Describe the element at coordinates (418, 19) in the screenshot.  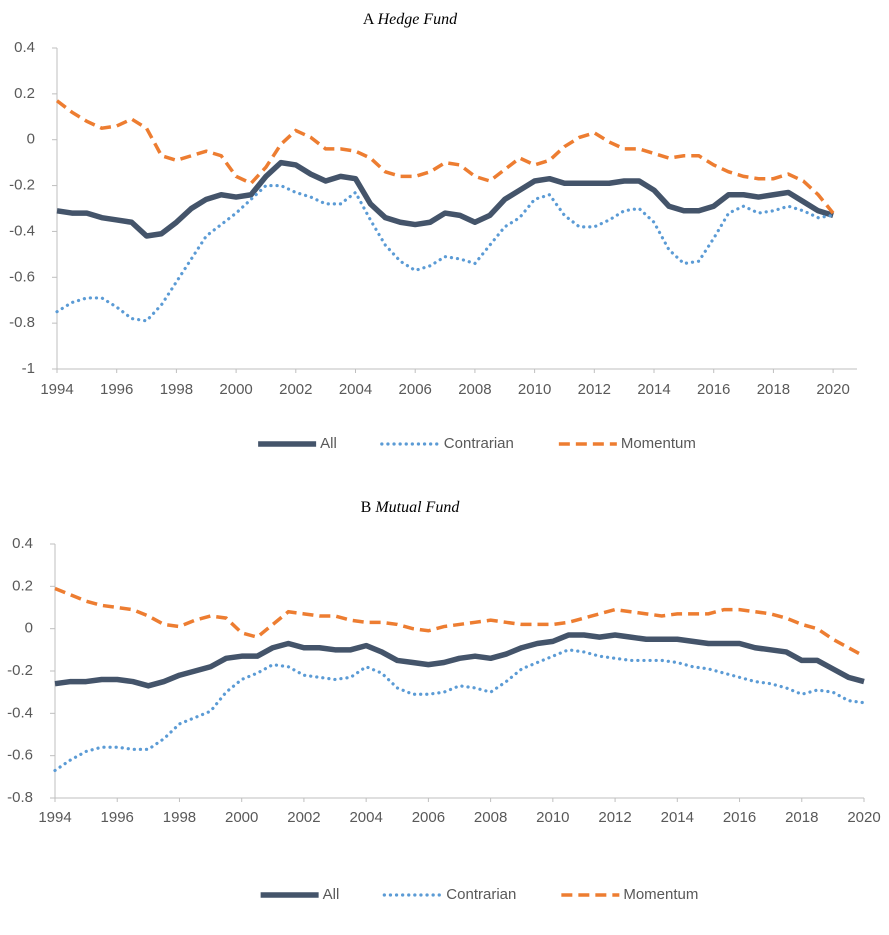
I see `title-text: Hedge Fund` at that location.